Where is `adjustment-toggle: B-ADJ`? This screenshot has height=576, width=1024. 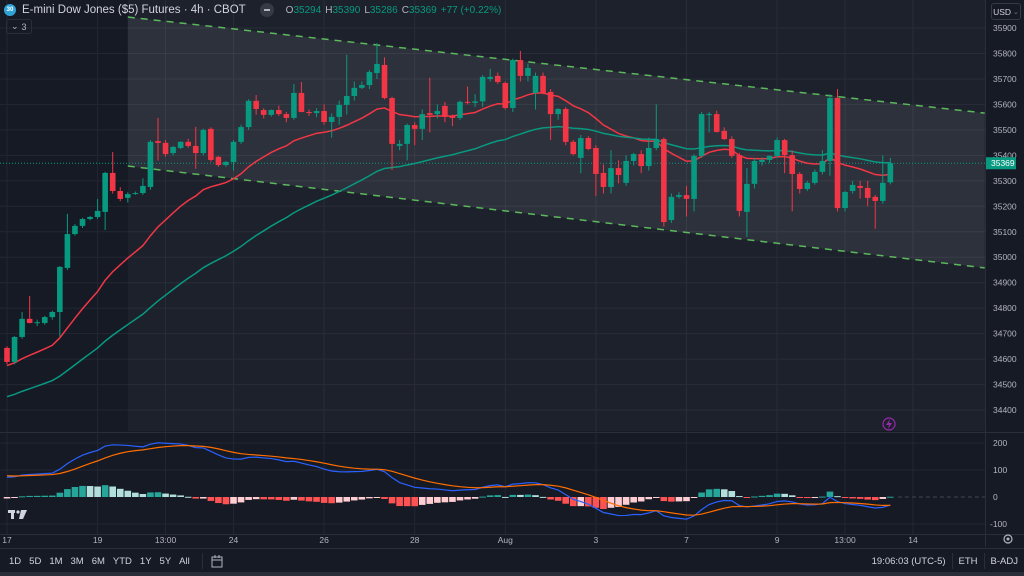 adjustment-toggle: B-ADJ is located at coordinates (1004, 561).